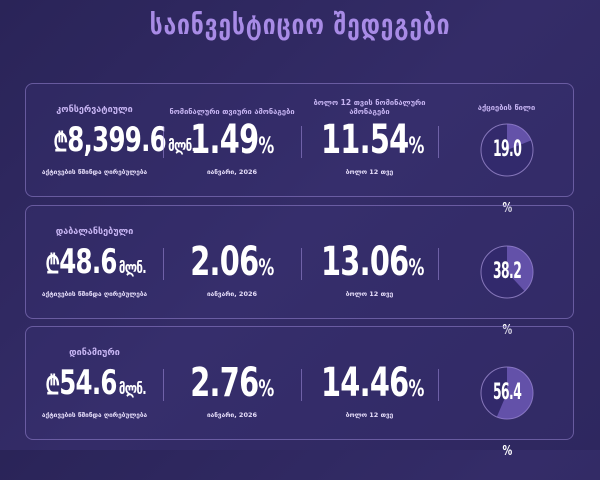  I want to click on equity-column: 38.2%, so click(506, 272).